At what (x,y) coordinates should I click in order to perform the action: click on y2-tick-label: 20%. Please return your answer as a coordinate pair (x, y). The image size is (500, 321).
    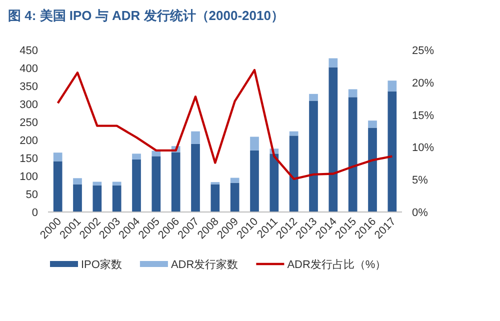
    Looking at the image, I should click on (423, 83).